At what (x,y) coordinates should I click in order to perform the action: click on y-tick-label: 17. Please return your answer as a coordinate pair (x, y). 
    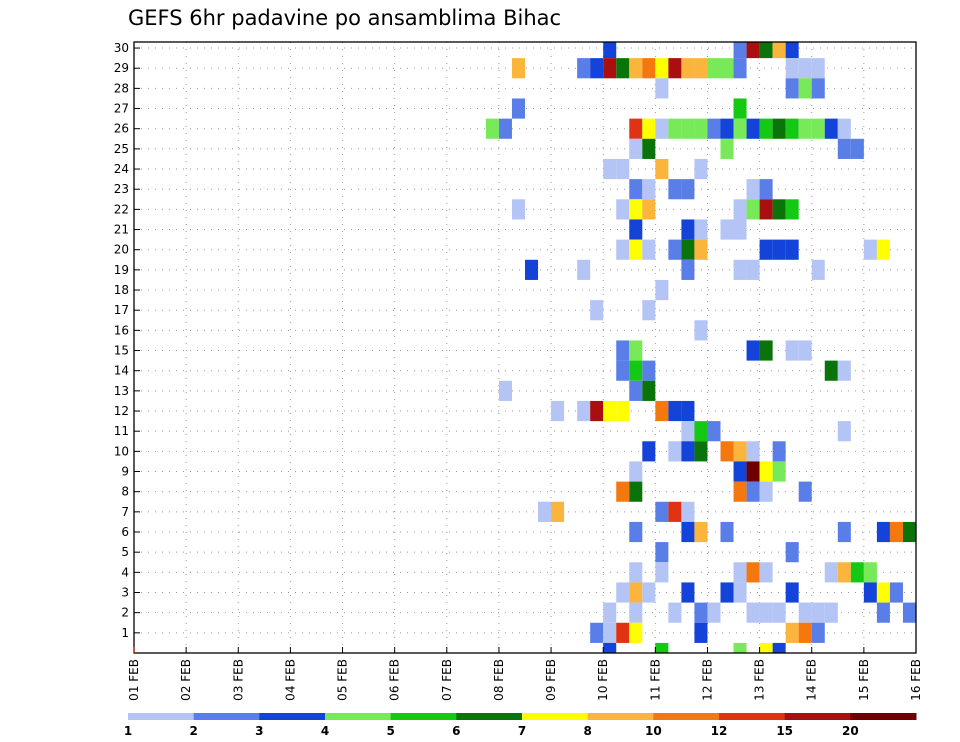
    Looking at the image, I should click on (121, 310).